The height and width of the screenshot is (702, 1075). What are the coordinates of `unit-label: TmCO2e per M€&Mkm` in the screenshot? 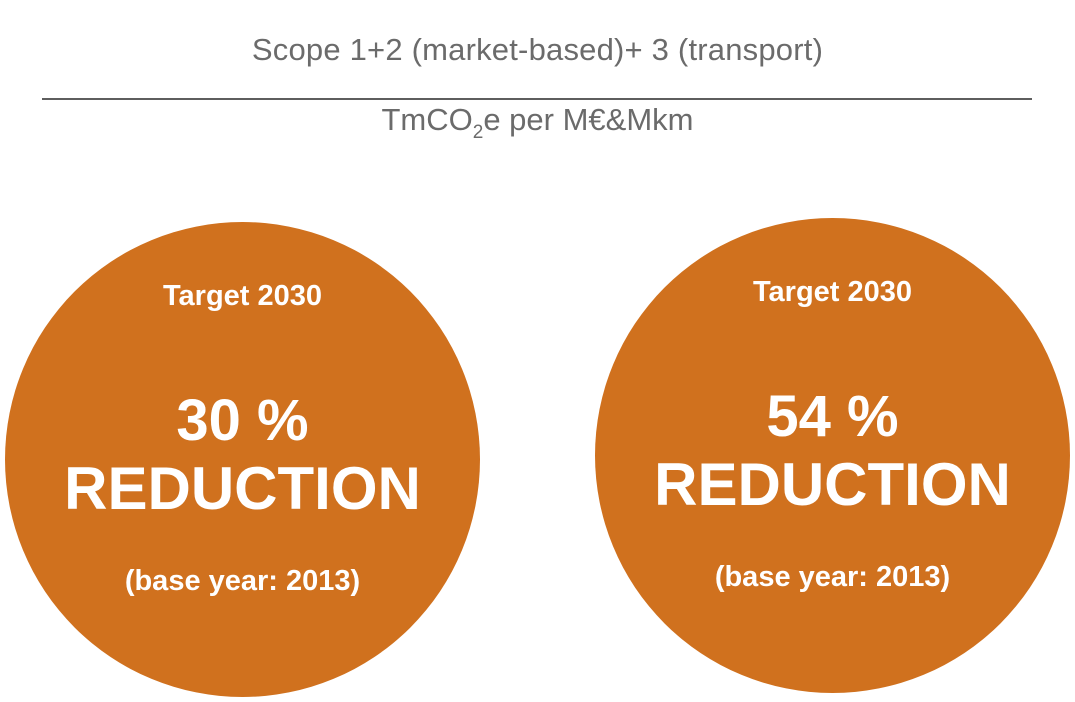 It's located at (537, 122).